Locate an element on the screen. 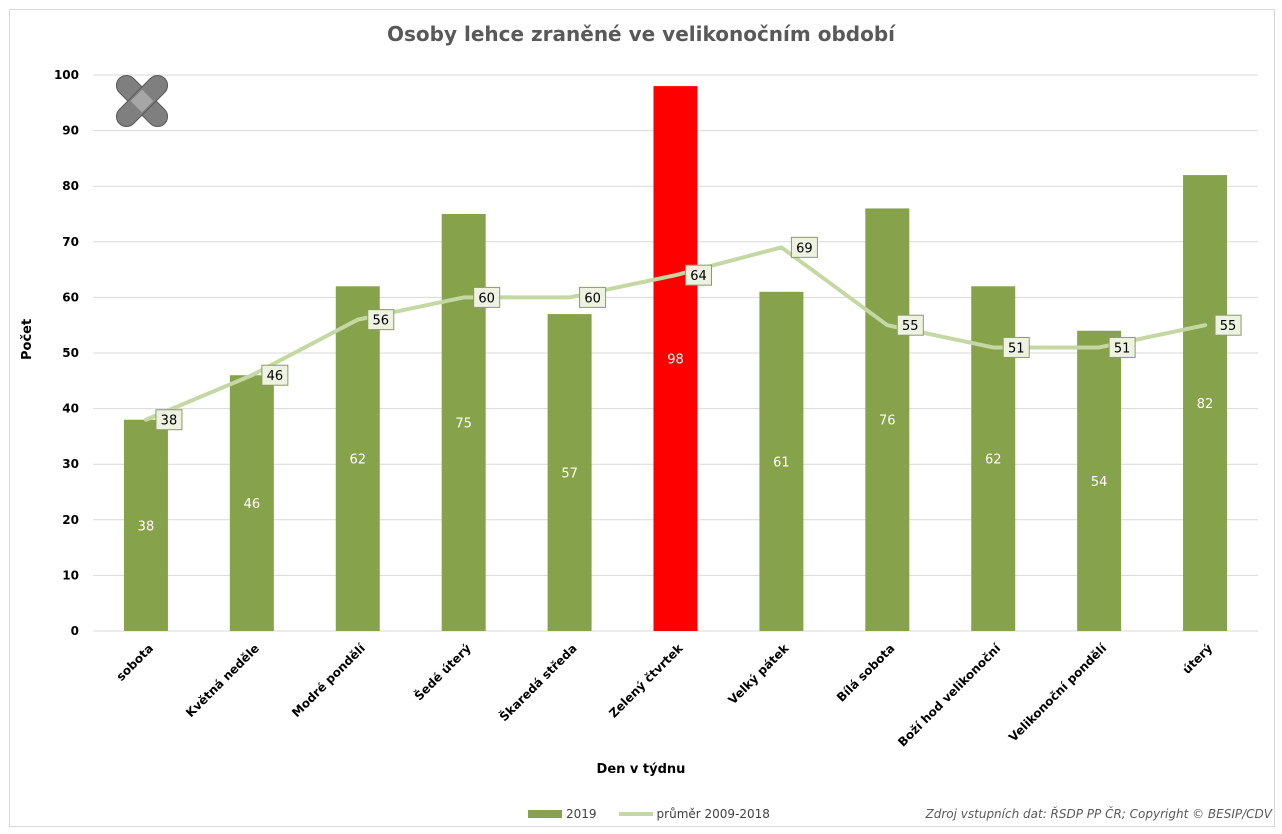  y-tick-label: 0 is located at coordinates (75, 631).